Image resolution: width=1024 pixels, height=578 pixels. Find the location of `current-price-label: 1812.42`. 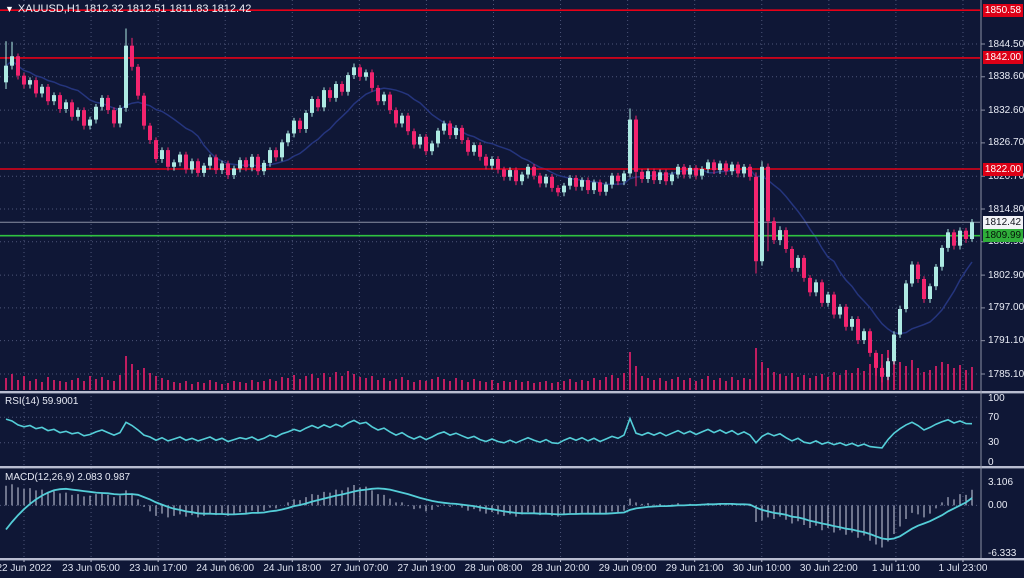

current-price-label: 1812.42 is located at coordinates (1003, 222).